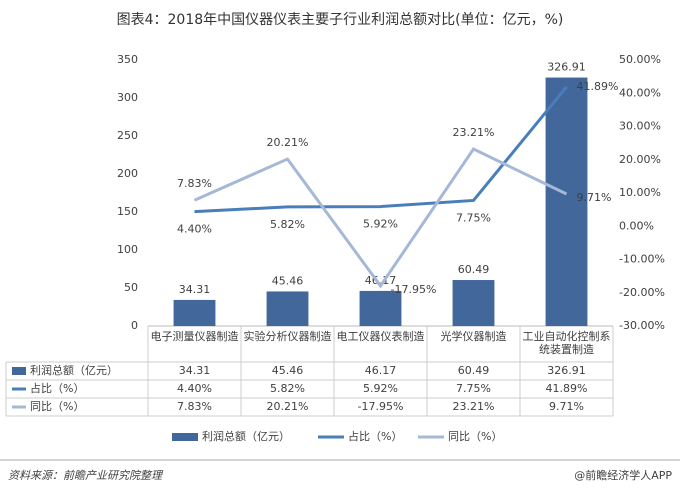 This screenshot has width=680, height=495. I want to click on data-label: 41.89%, so click(598, 86).